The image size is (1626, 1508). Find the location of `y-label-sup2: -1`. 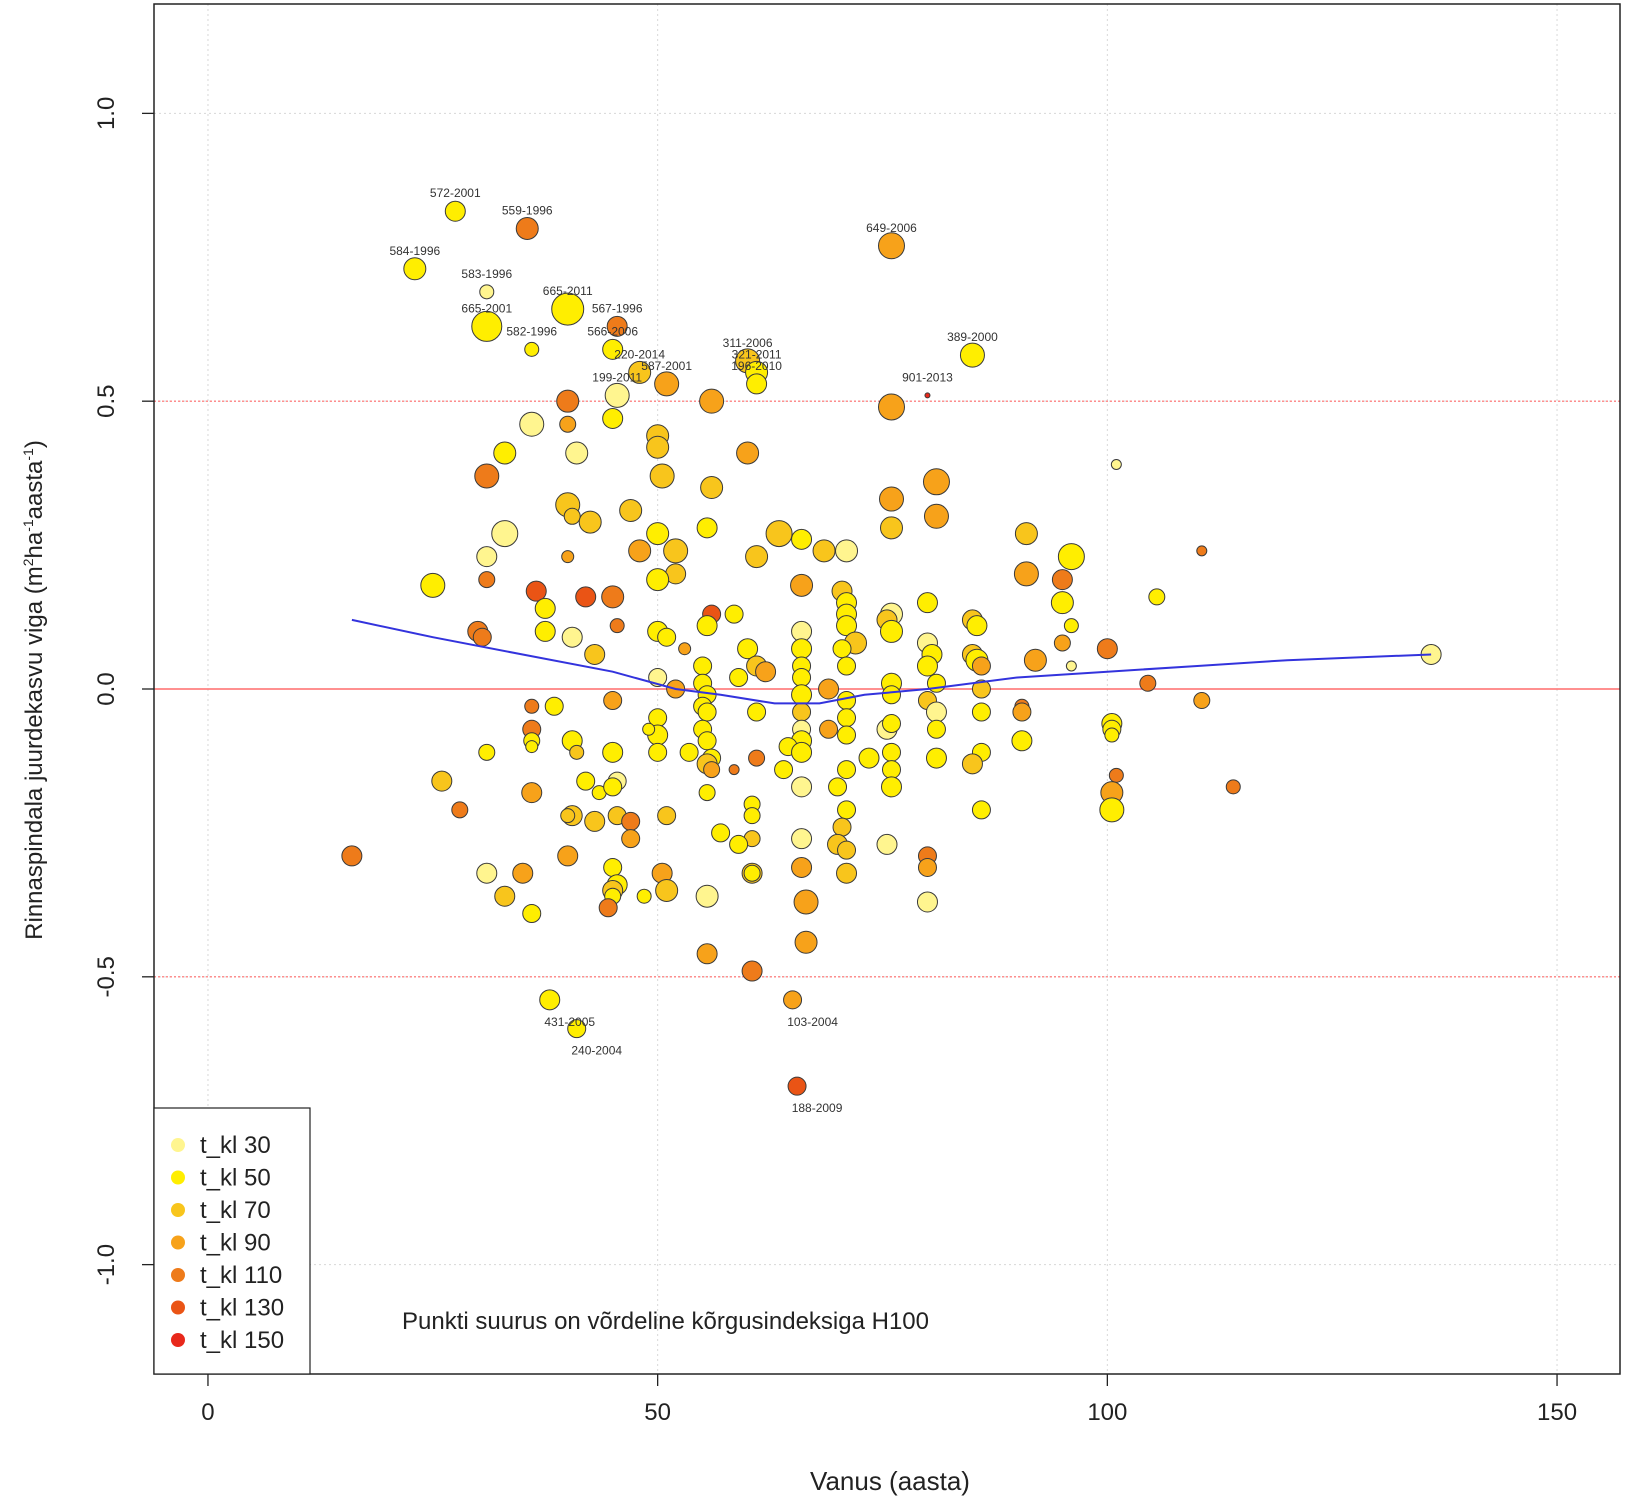

y-label-sup2: -1 is located at coordinates (28, 525).